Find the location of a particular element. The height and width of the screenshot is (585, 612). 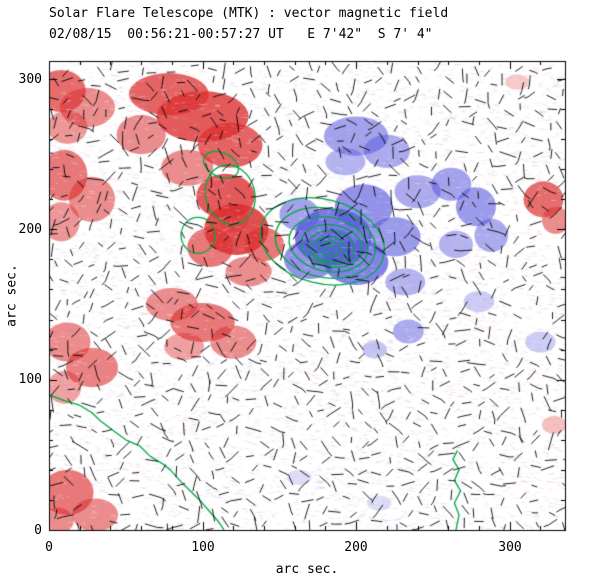

x-tick-label-200: 200 is located at coordinates (356, 547).